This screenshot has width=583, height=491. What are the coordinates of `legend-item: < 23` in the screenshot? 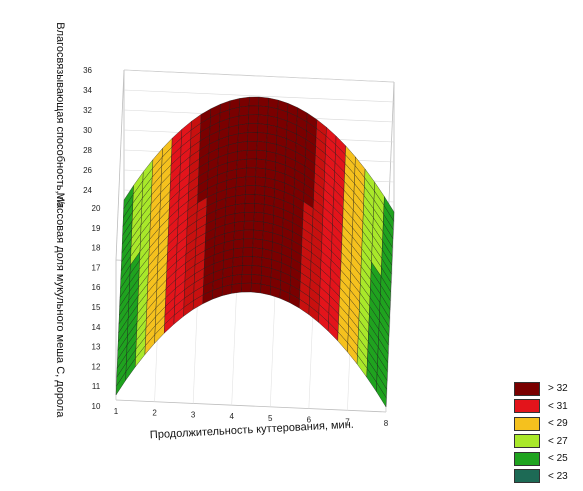 It's located at (547, 477).